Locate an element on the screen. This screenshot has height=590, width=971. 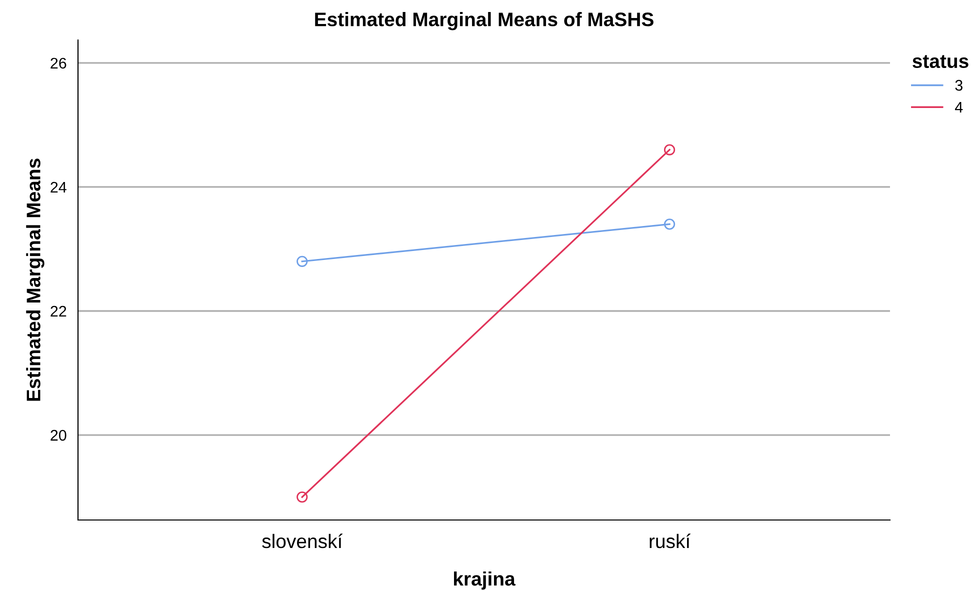
legend-label: 4 is located at coordinates (959, 107).